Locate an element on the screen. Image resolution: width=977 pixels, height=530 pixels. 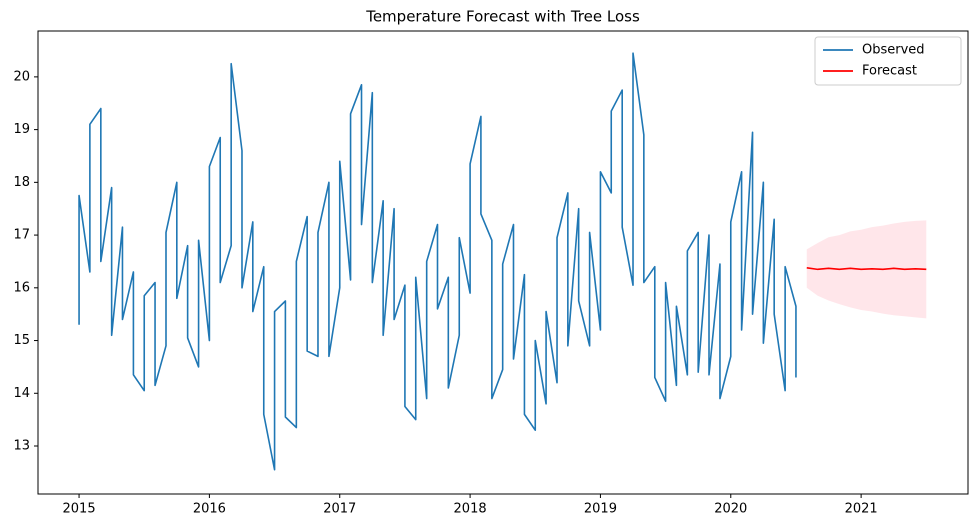
y-tick-label: 15 is located at coordinates (21, 340).